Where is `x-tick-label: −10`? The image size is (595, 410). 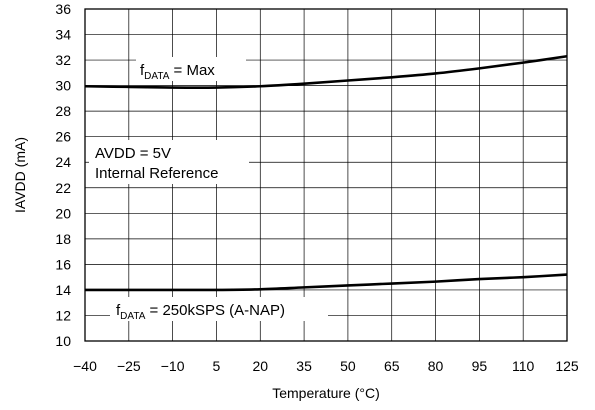
x-tick-label: −10 is located at coordinates (173, 366).